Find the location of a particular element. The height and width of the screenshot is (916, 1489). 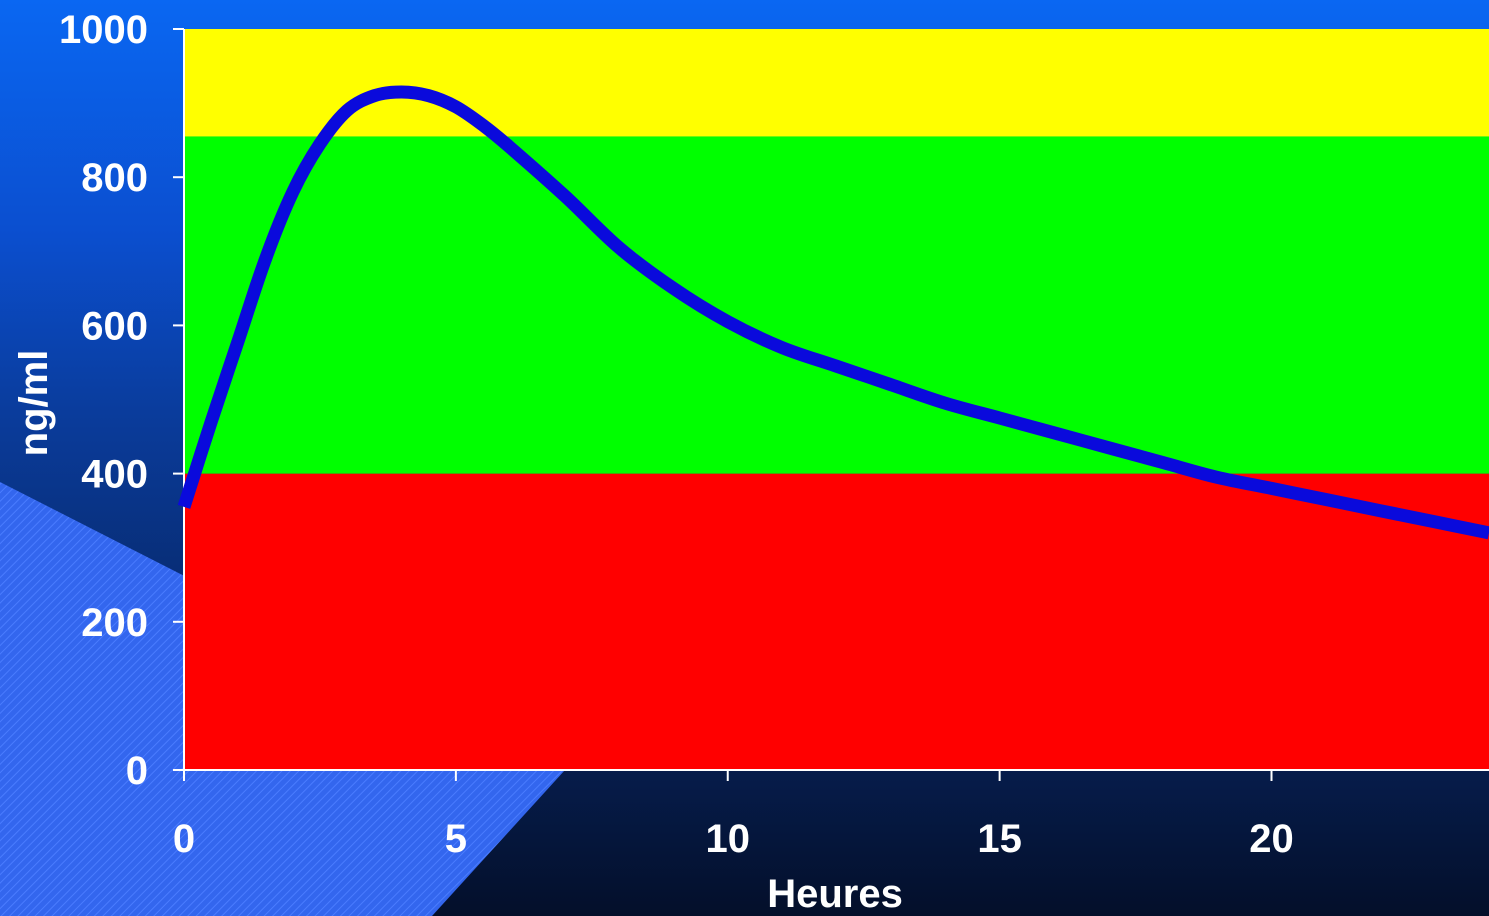

y-axis-label: ng/ml is located at coordinates (34, 403).